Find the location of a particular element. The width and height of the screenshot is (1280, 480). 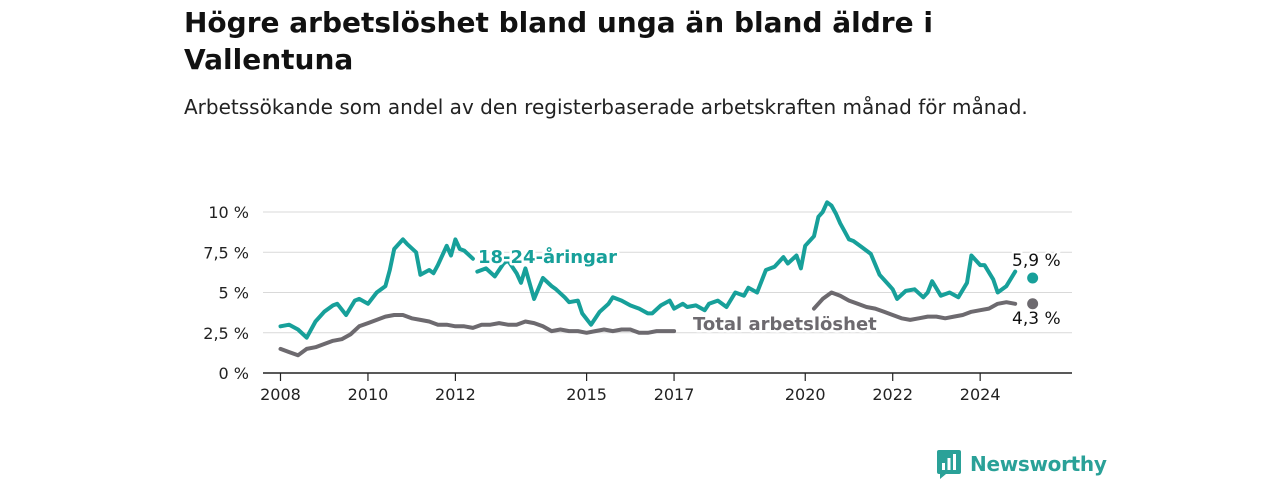

total-series-label: Total arbetslöshet is located at coordinates (785, 324).